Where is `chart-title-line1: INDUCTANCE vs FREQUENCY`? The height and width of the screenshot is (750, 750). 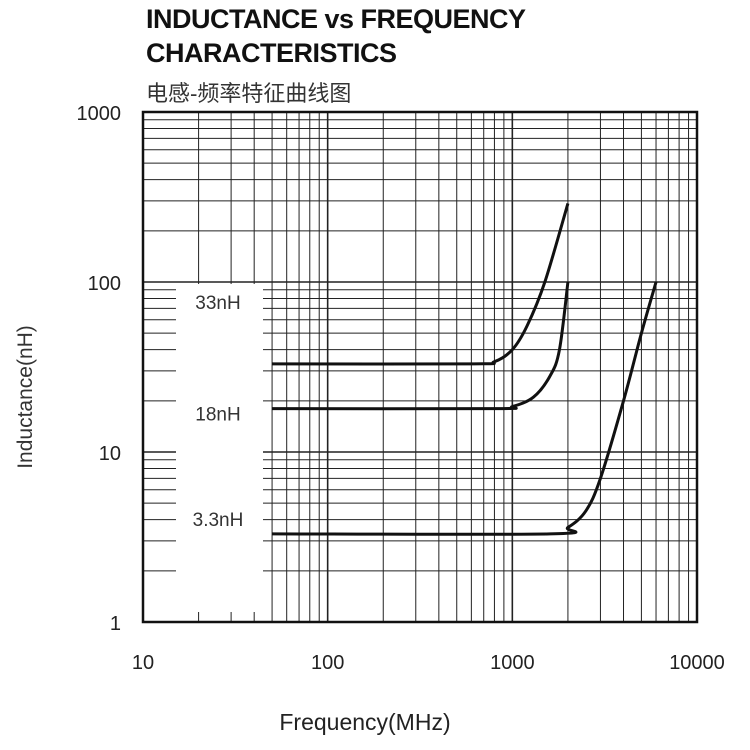
chart-title-line1: INDUCTANCE vs FREQUENCY is located at coordinates (336, 19).